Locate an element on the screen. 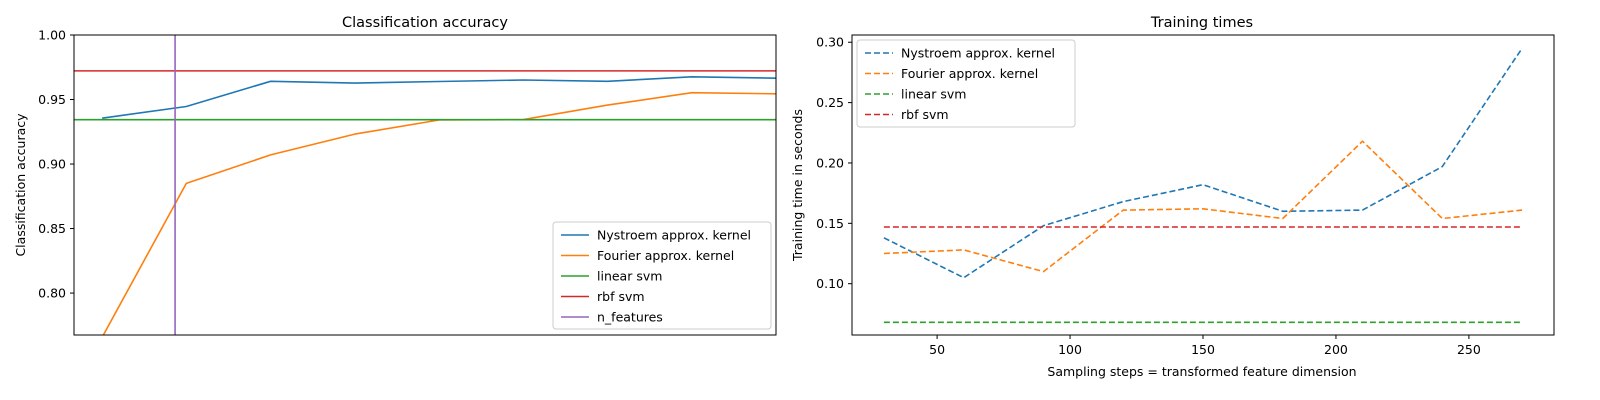 The width and height of the screenshot is (1600, 400). legend-label-n-features: n_features is located at coordinates (630, 317).